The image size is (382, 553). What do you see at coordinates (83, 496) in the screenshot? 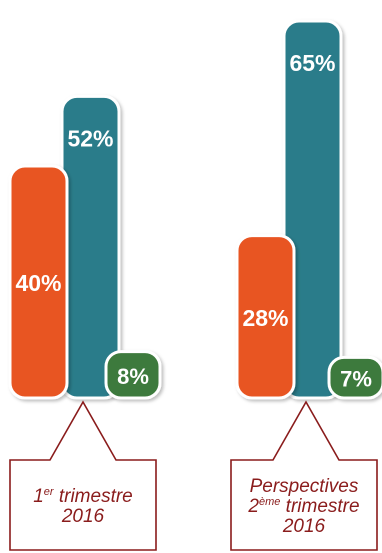
I see `category-label-1-line-1: 1er trimestre` at bounding box center [83, 496].